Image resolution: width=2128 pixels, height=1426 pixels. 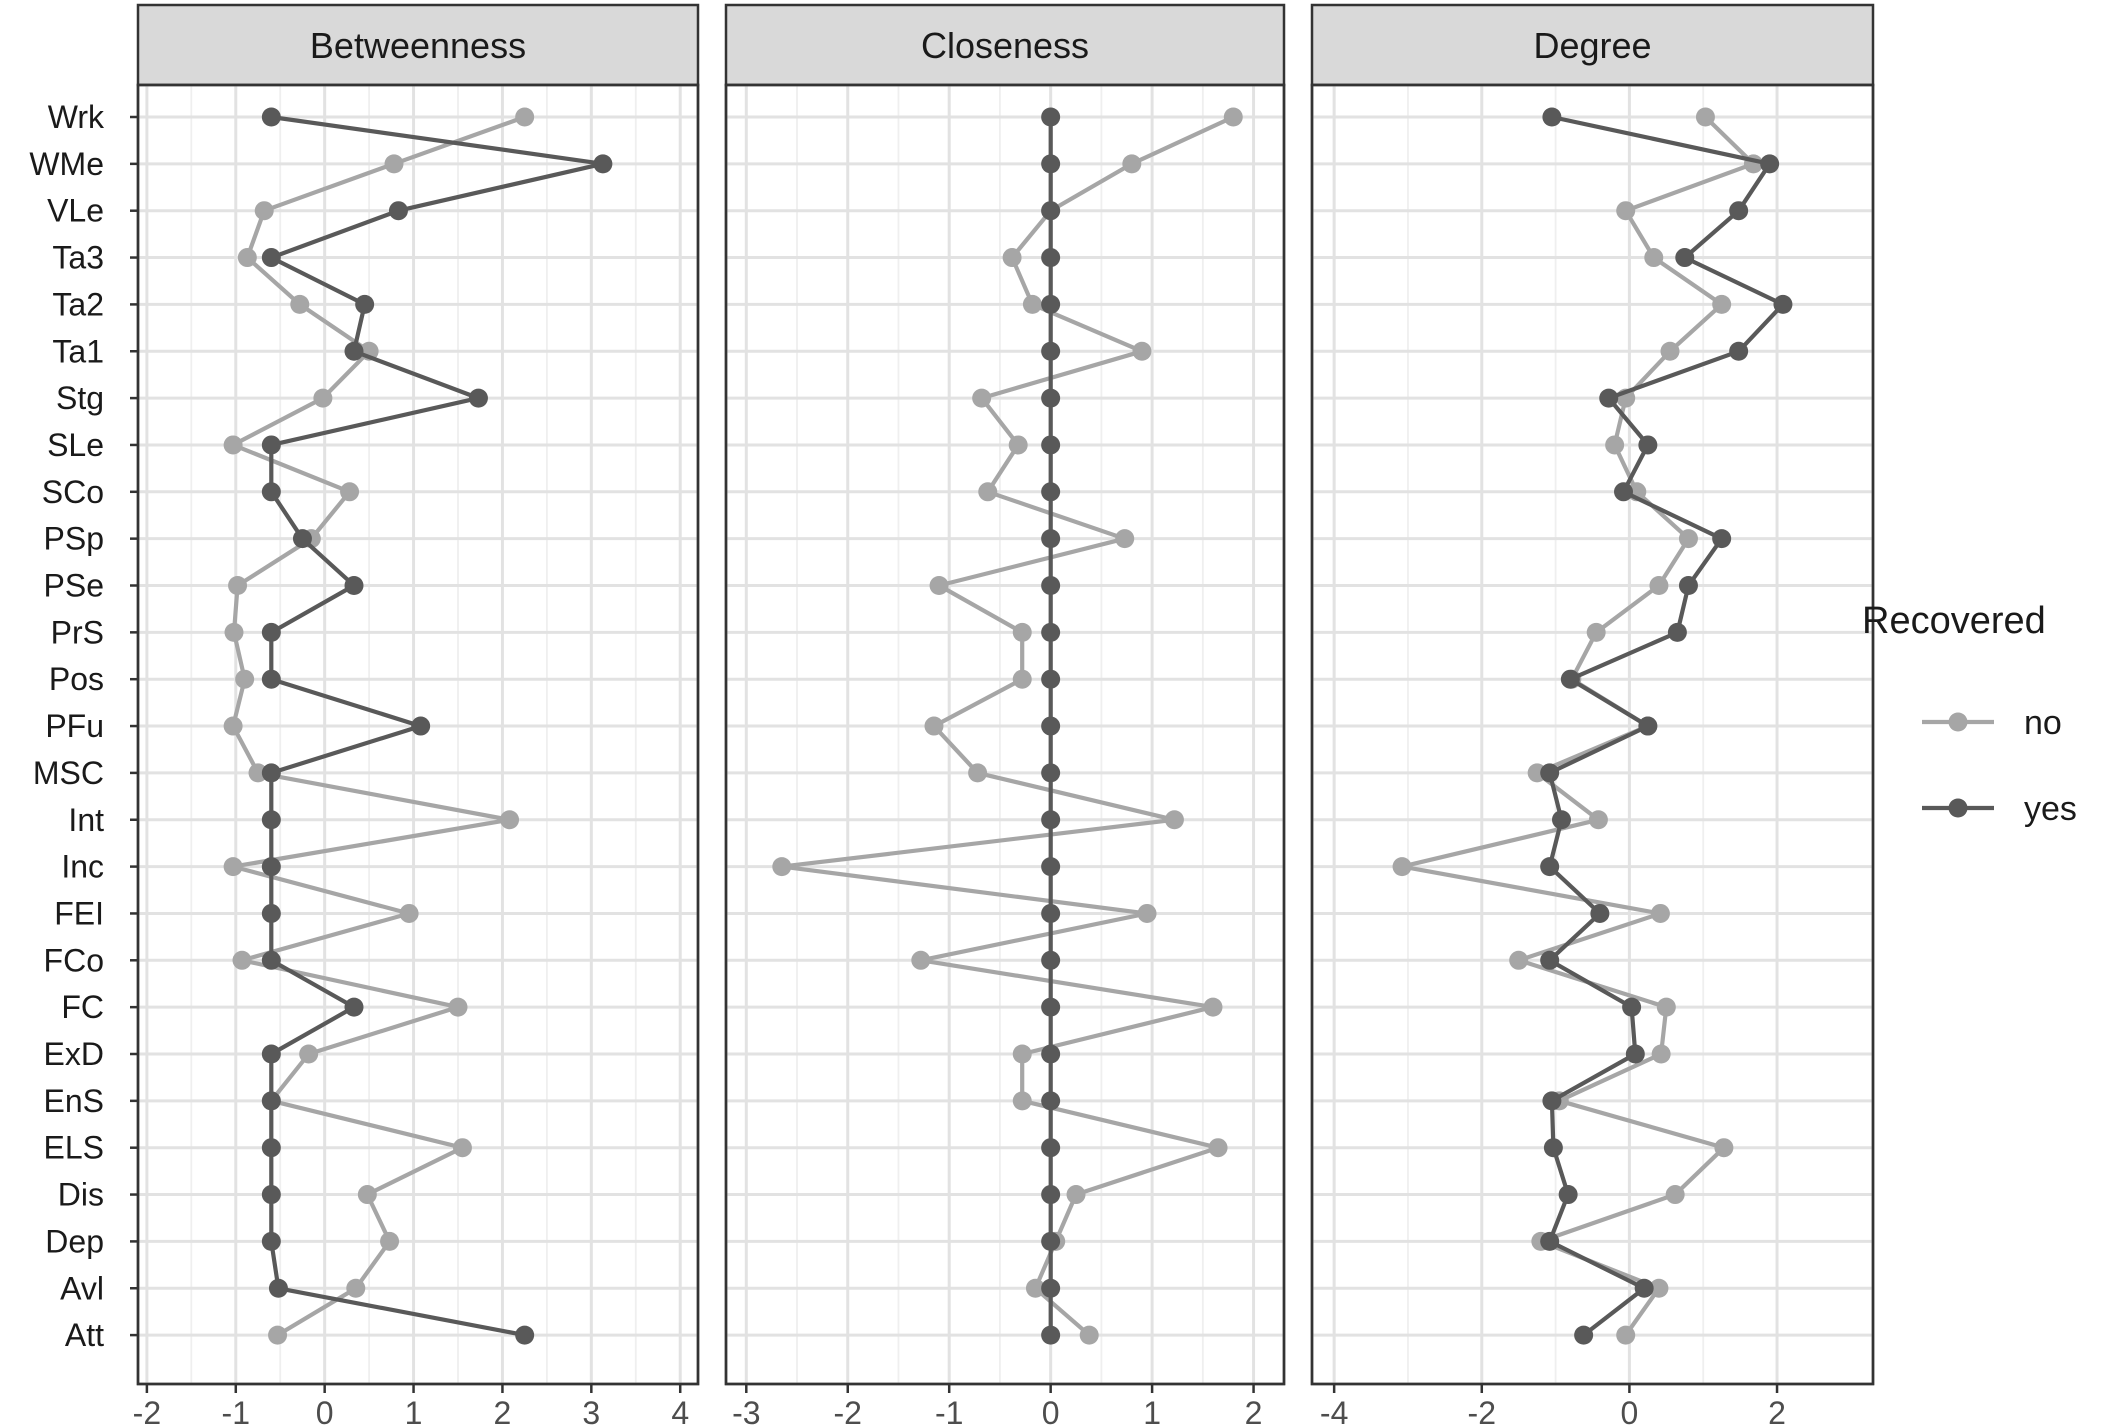 What do you see at coordinates (1592, 45) in the screenshot?
I see `panel-title: Degree` at bounding box center [1592, 45].